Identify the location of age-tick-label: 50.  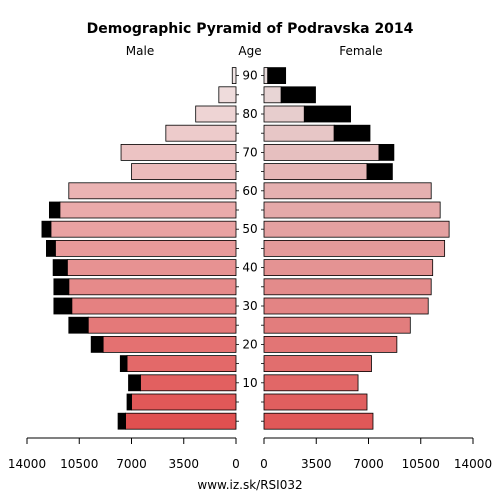
(249, 229).